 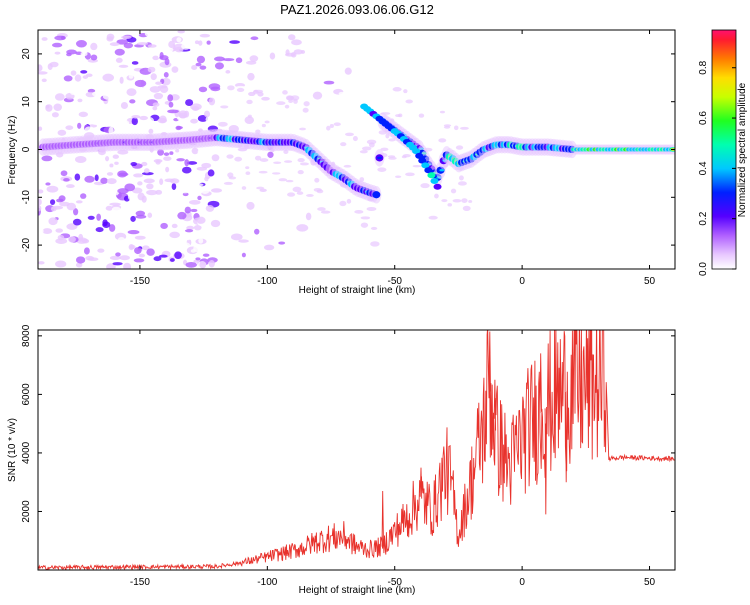 I want to click on spectrogram-y-tick-label: -10, so click(x=26, y=197).